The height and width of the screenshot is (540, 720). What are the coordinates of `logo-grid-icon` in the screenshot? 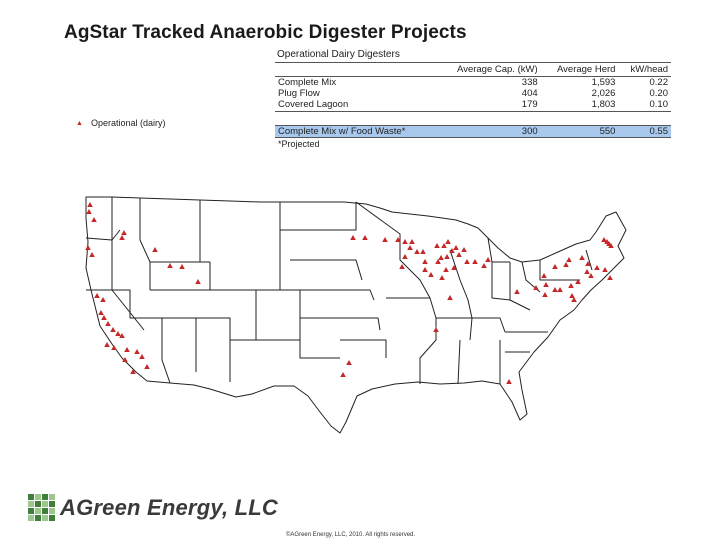 It's located at (41, 507).